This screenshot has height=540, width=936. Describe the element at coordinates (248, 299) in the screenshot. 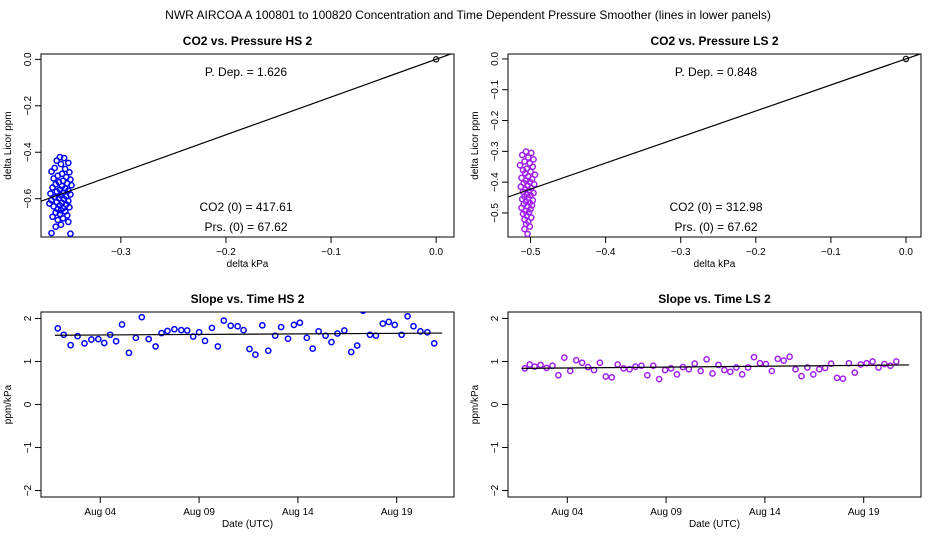

I see `panel-title: Slope vs. Time HS 2` at that location.